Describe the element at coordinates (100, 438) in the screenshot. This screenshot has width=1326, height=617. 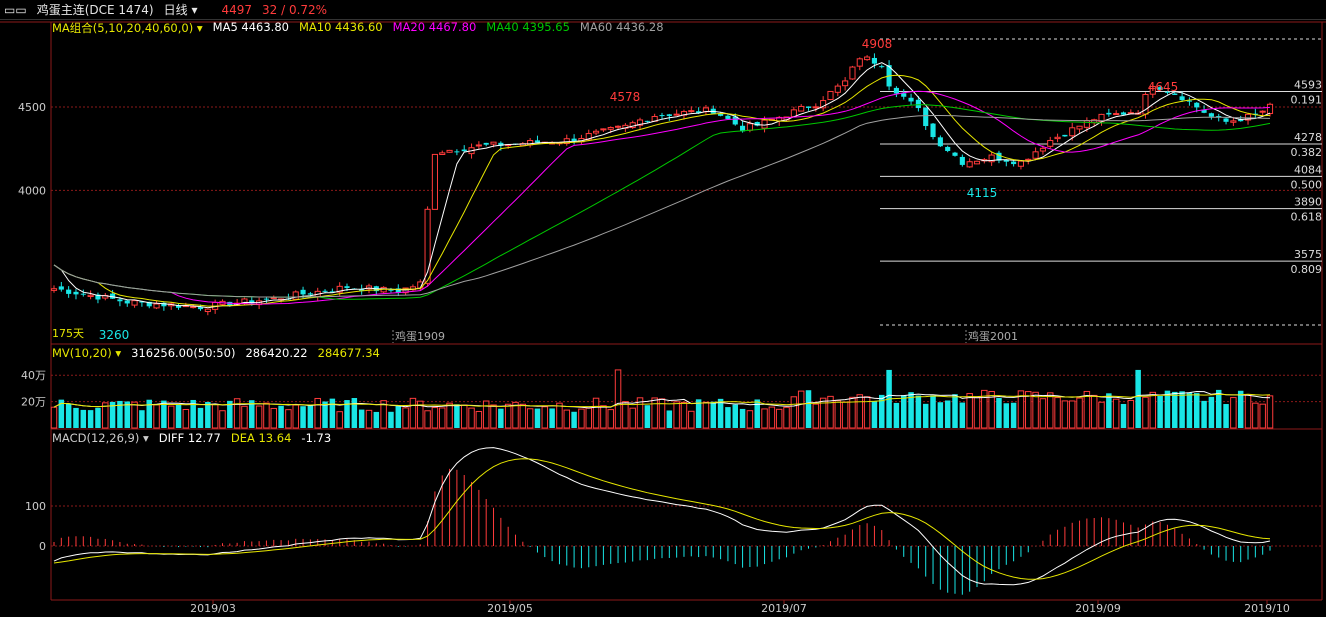
I see `macd-selector: MACD(12,26,9) ▾` at that location.